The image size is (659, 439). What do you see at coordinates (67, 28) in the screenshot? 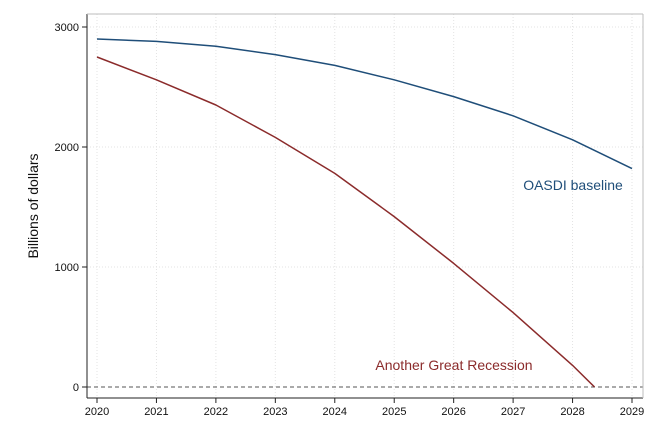
I see `y-tick-label: 3000` at bounding box center [67, 28].